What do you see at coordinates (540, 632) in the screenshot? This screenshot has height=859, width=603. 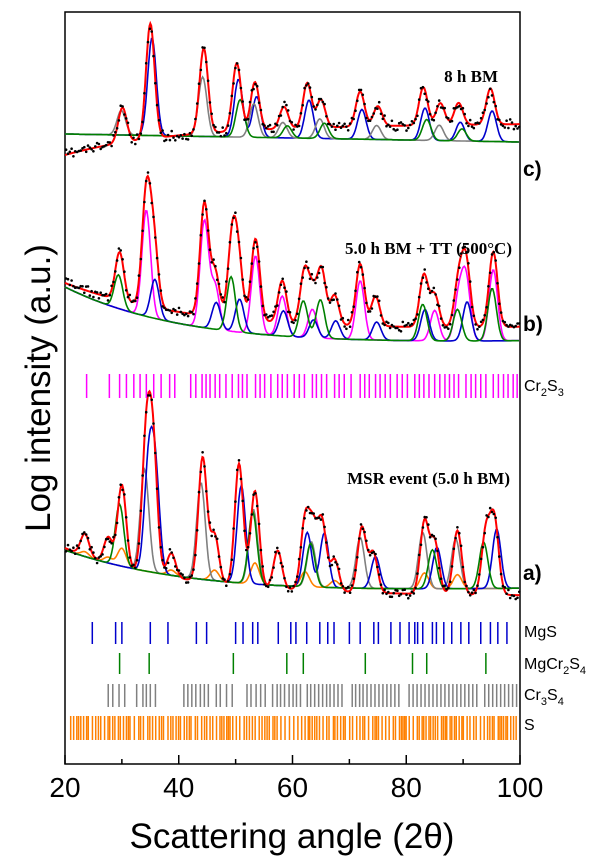 I see `legend-mgs-base: MgS` at bounding box center [540, 632].